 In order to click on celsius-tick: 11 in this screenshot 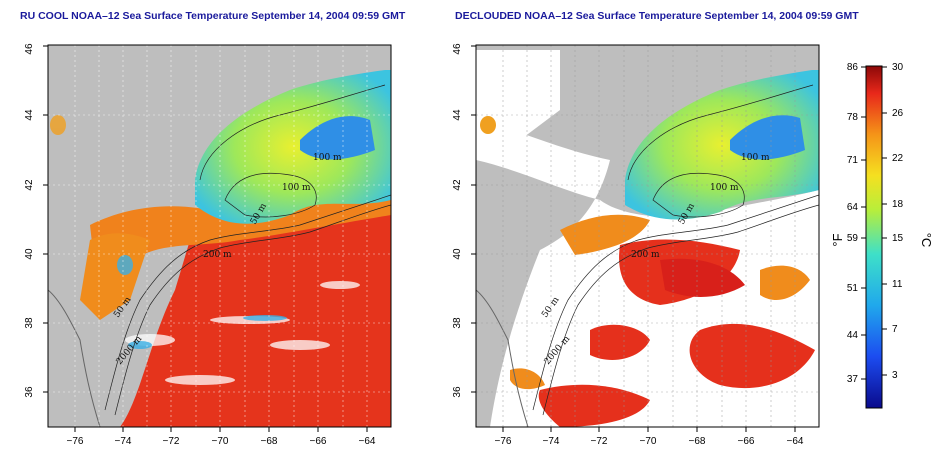, I will do `click(897, 284)`.